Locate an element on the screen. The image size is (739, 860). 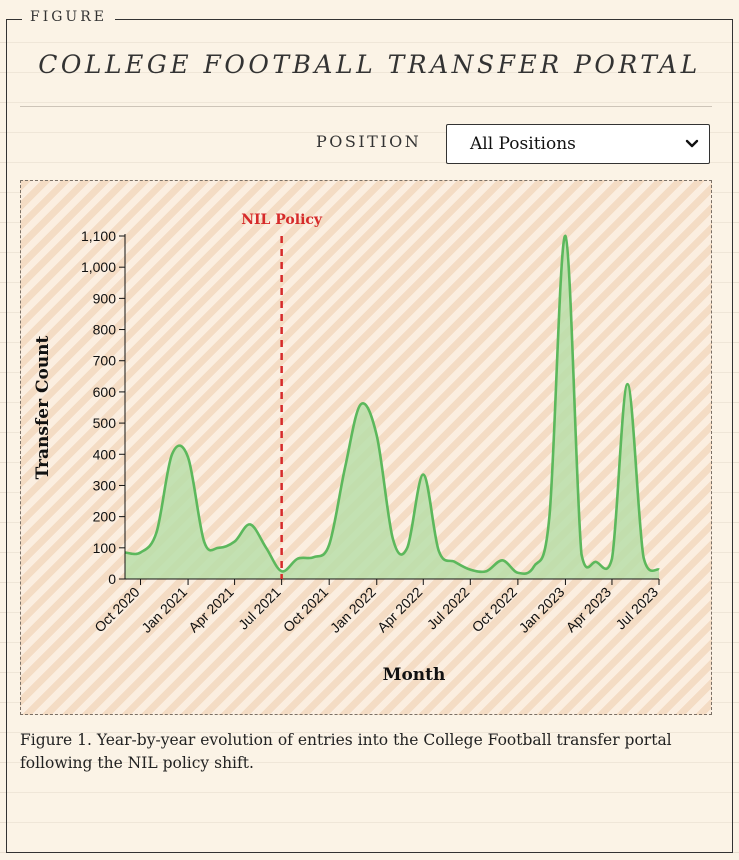
chart-title: COLLEGE FOOTBALL TRANSFER PORTAL is located at coordinates (369, 64).